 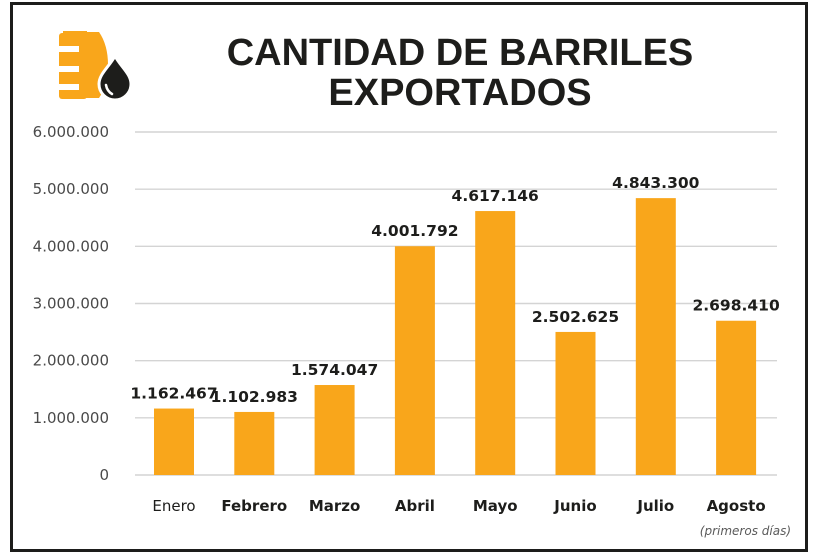 I want to click on bar-agosto, so click(x=736, y=397).